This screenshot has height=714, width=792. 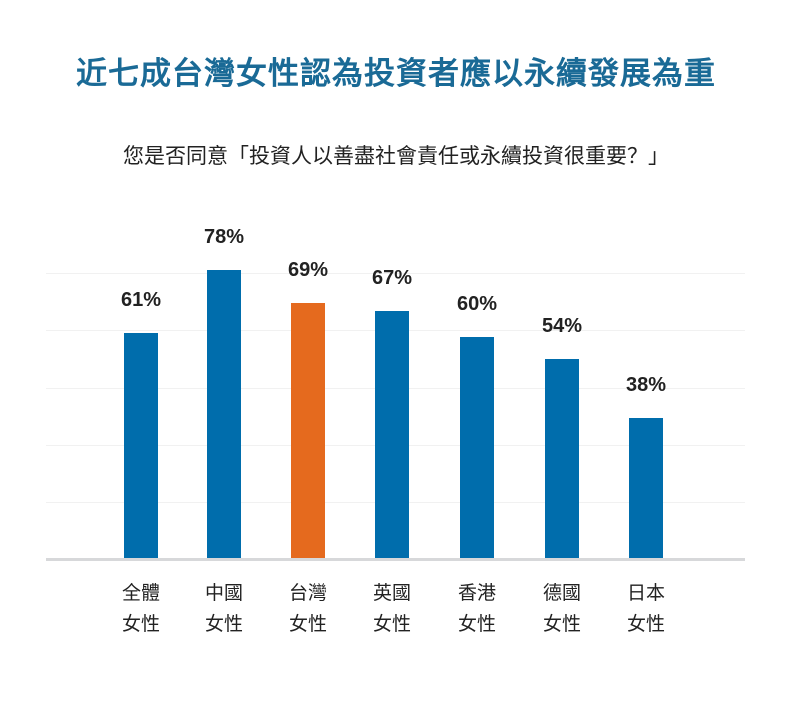 What do you see at coordinates (396, 74) in the screenshot?
I see `chart-title: 近七成台灣女性認為投資者應以永續發展為重` at bounding box center [396, 74].